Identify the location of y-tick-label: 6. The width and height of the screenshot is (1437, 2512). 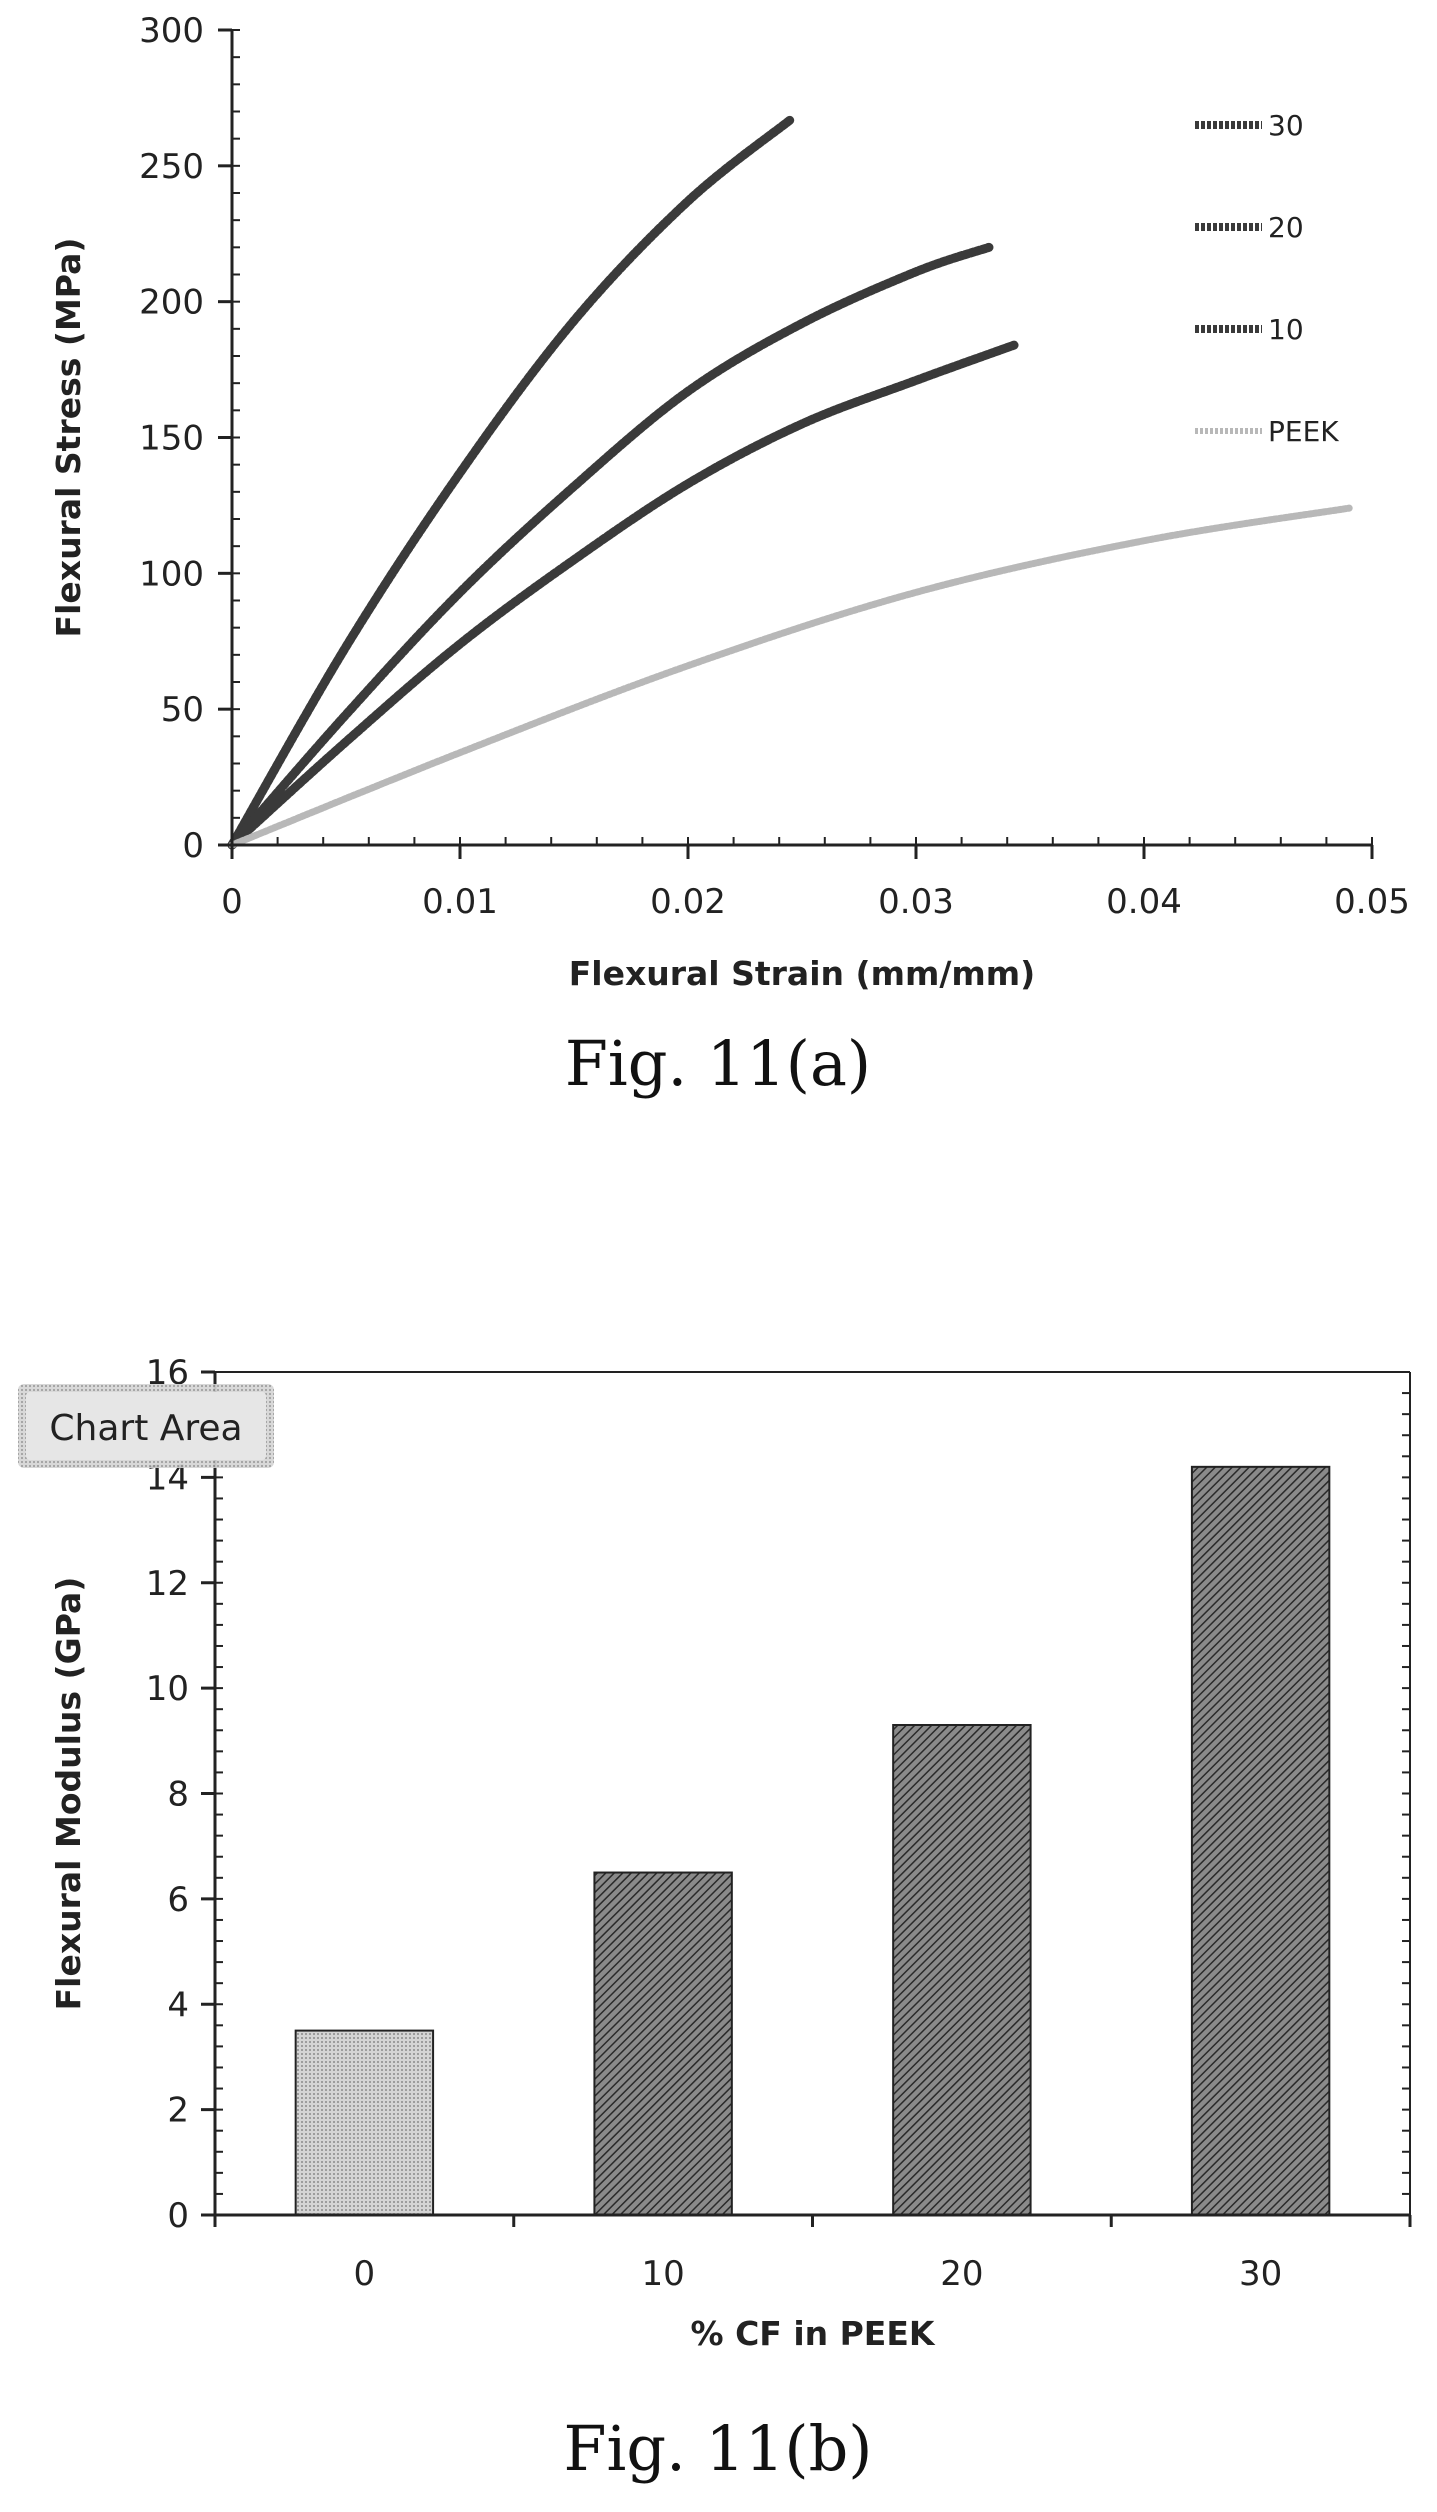
(178, 1900).